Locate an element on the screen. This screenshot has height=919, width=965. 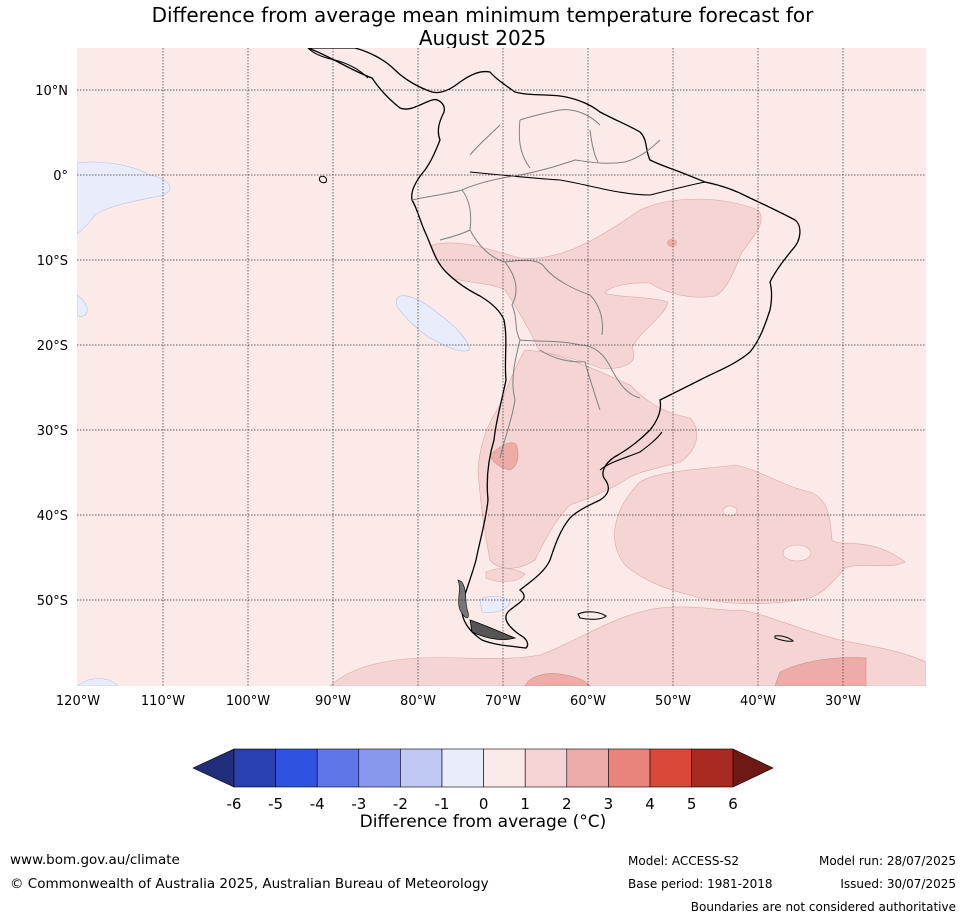
country-borders is located at coordinates (536, 284).